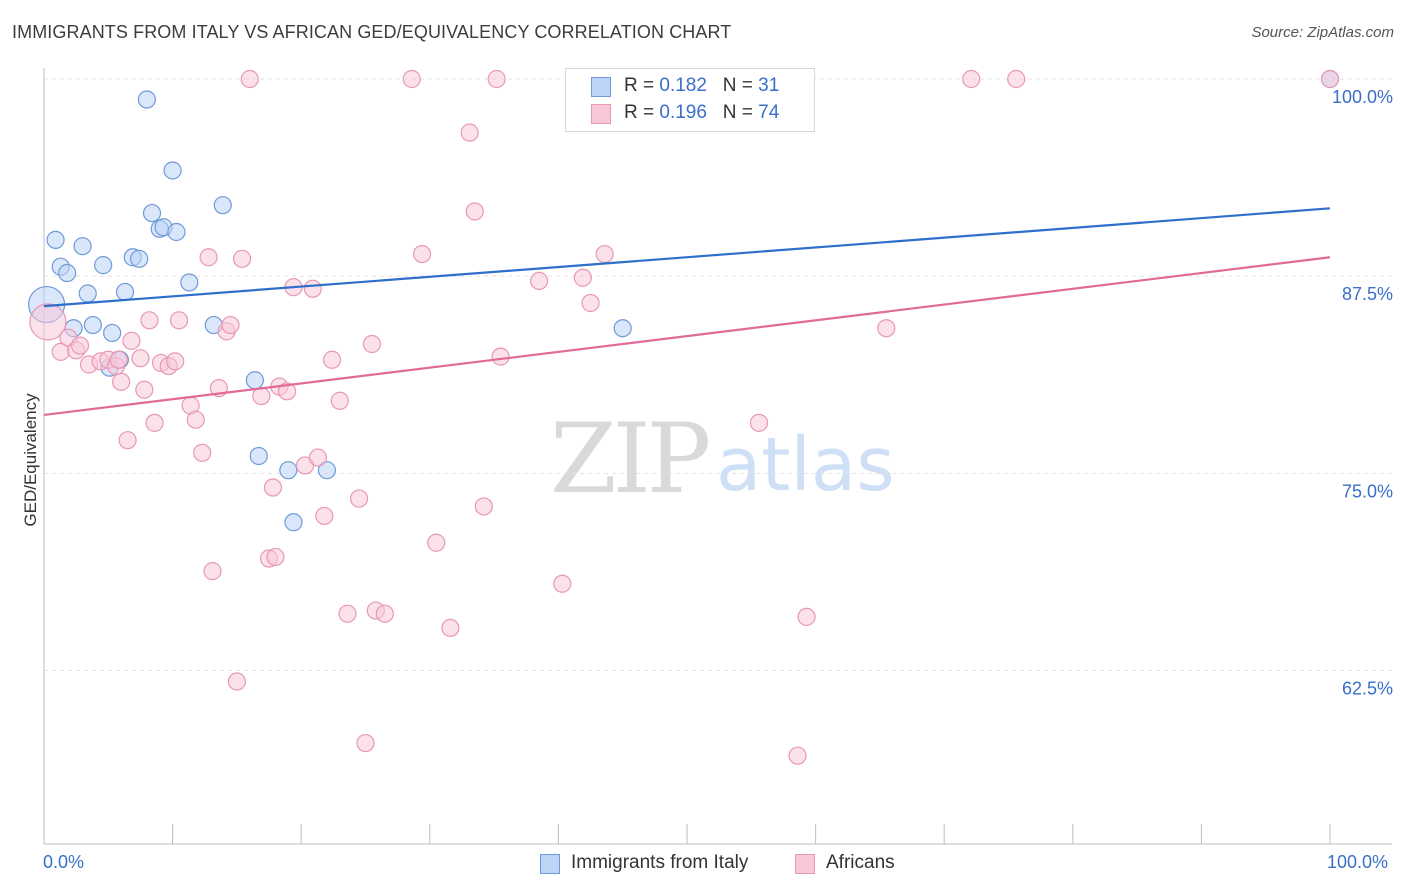  Describe the element at coordinates (1367, 688) in the screenshot. I see `y-tick-label: 62.5%` at that location.